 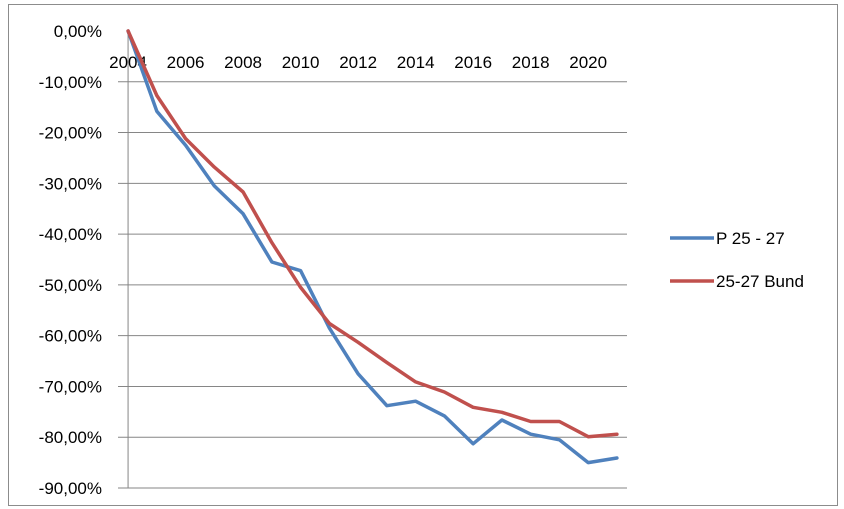 I want to click on y-tick-label: -90,00%, so click(x=70, y=488).